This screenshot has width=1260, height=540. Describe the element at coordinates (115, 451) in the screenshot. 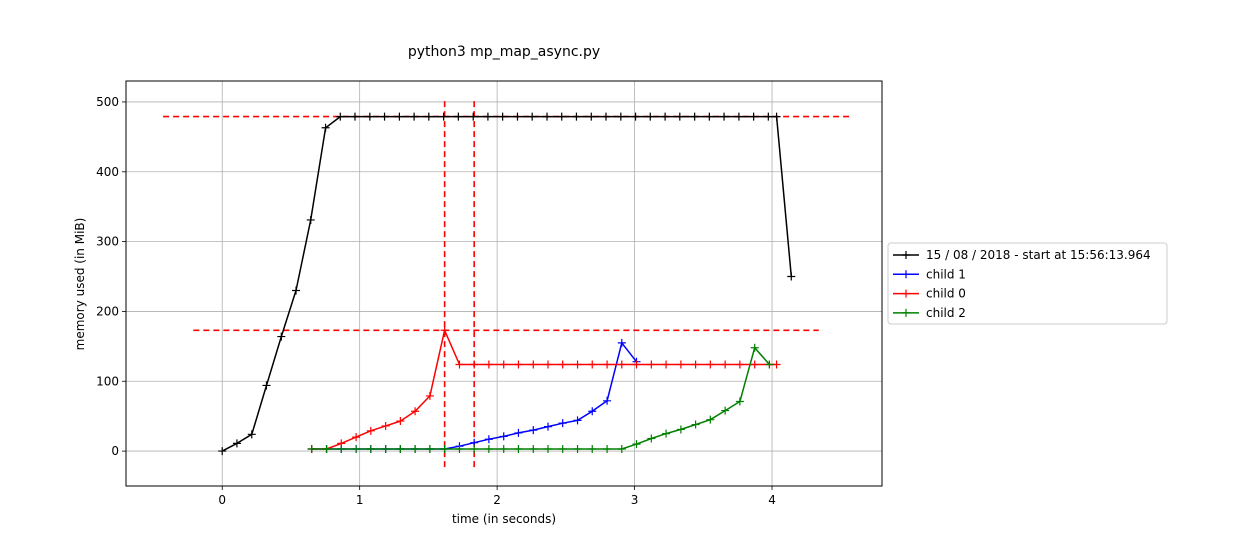

I see `y-tick-label: 0` at that location.